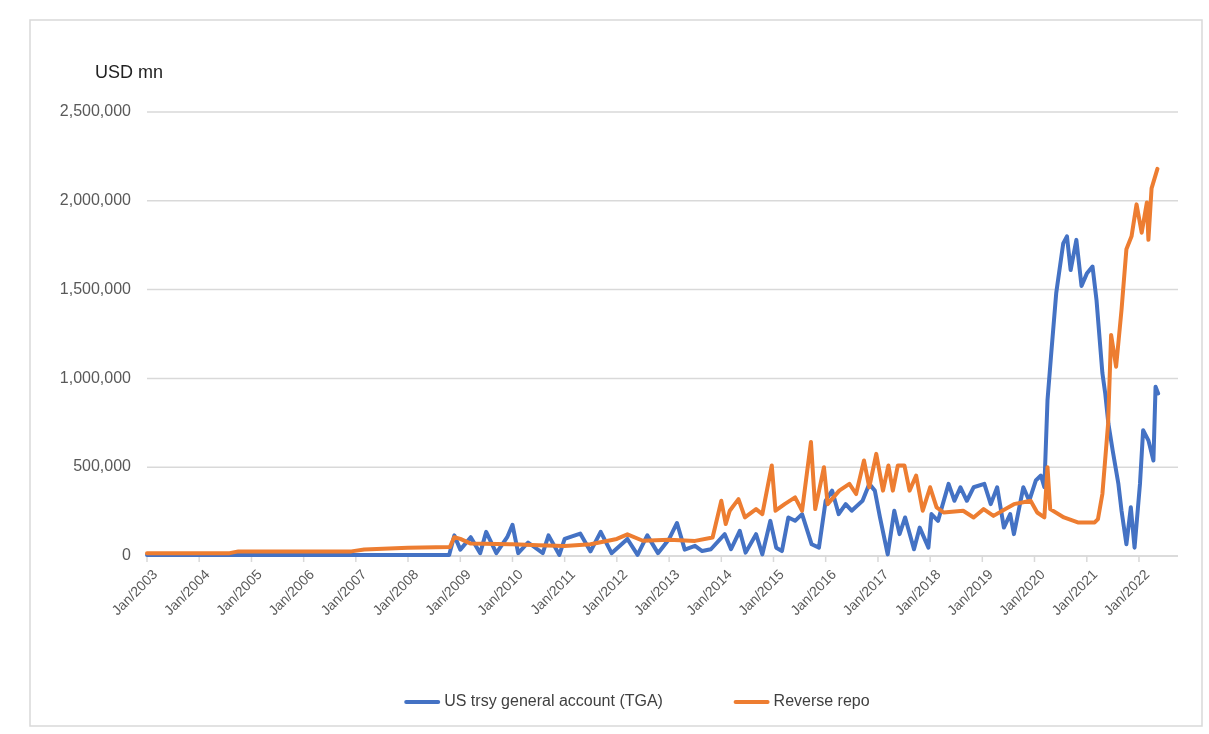 The image size is (1209, 734). I want to click on y-tick-label: 1,000,000, so click(95, 377).